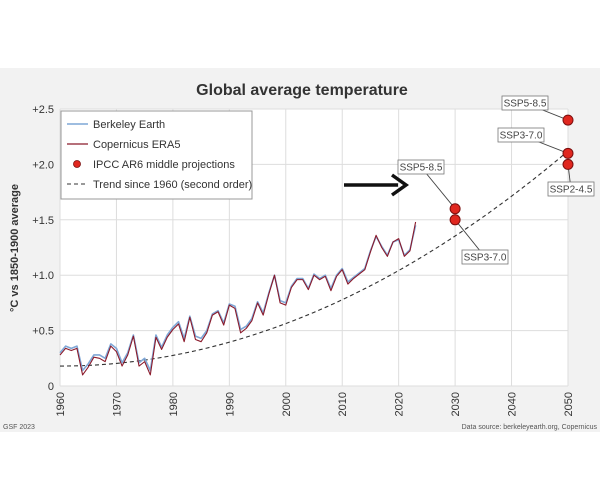 The height and width of the screenshot is (500, 600). I want to click on y-tick-label: 0, so click(51, 387).